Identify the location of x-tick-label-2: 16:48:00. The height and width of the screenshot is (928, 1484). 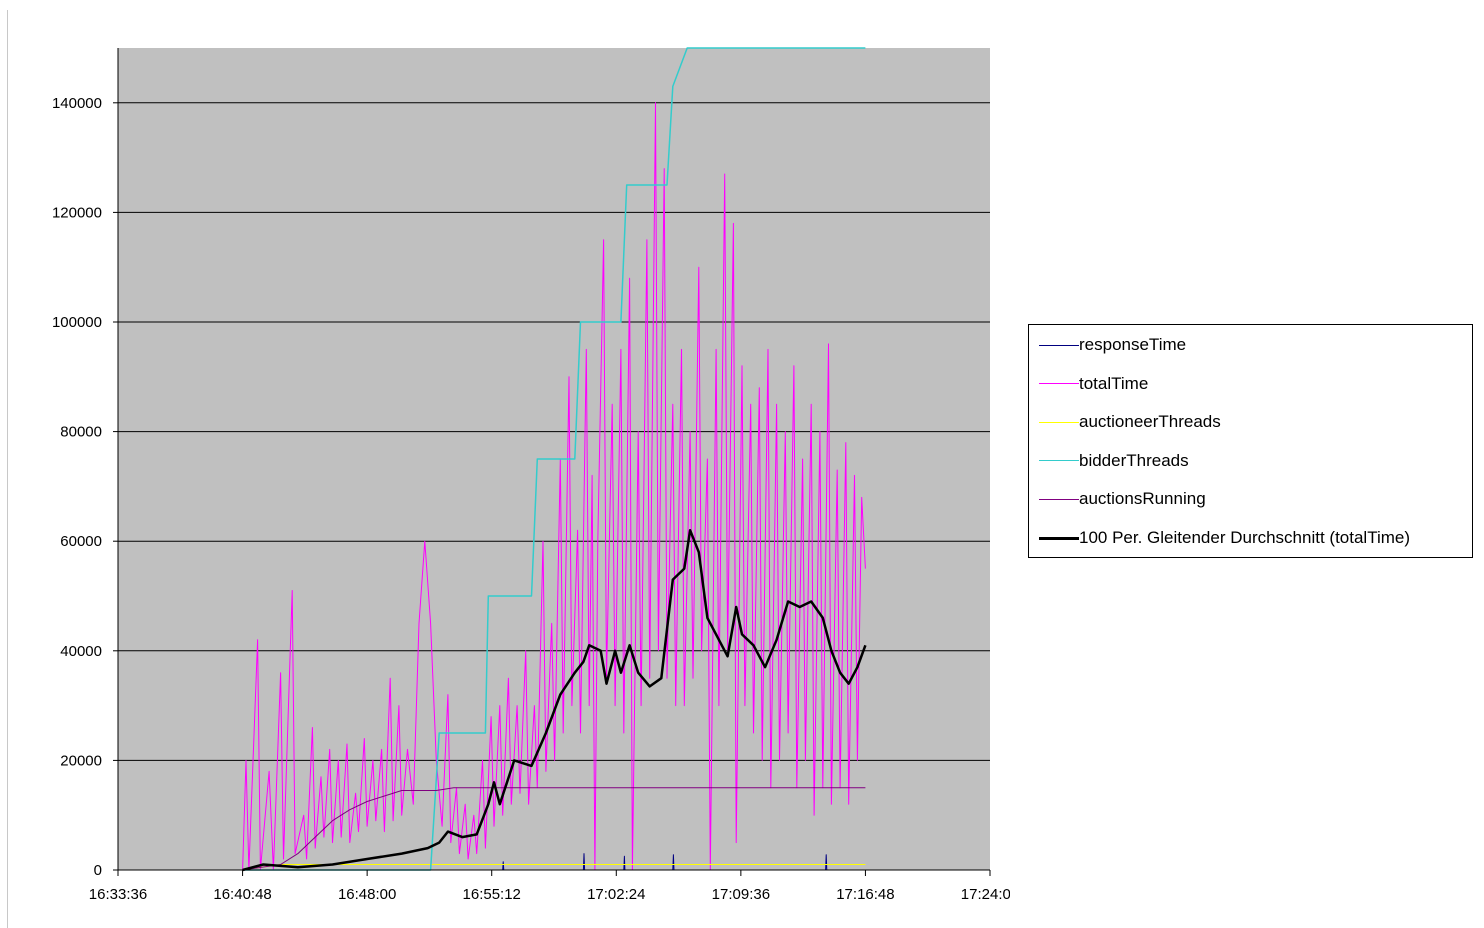
(367, 894).